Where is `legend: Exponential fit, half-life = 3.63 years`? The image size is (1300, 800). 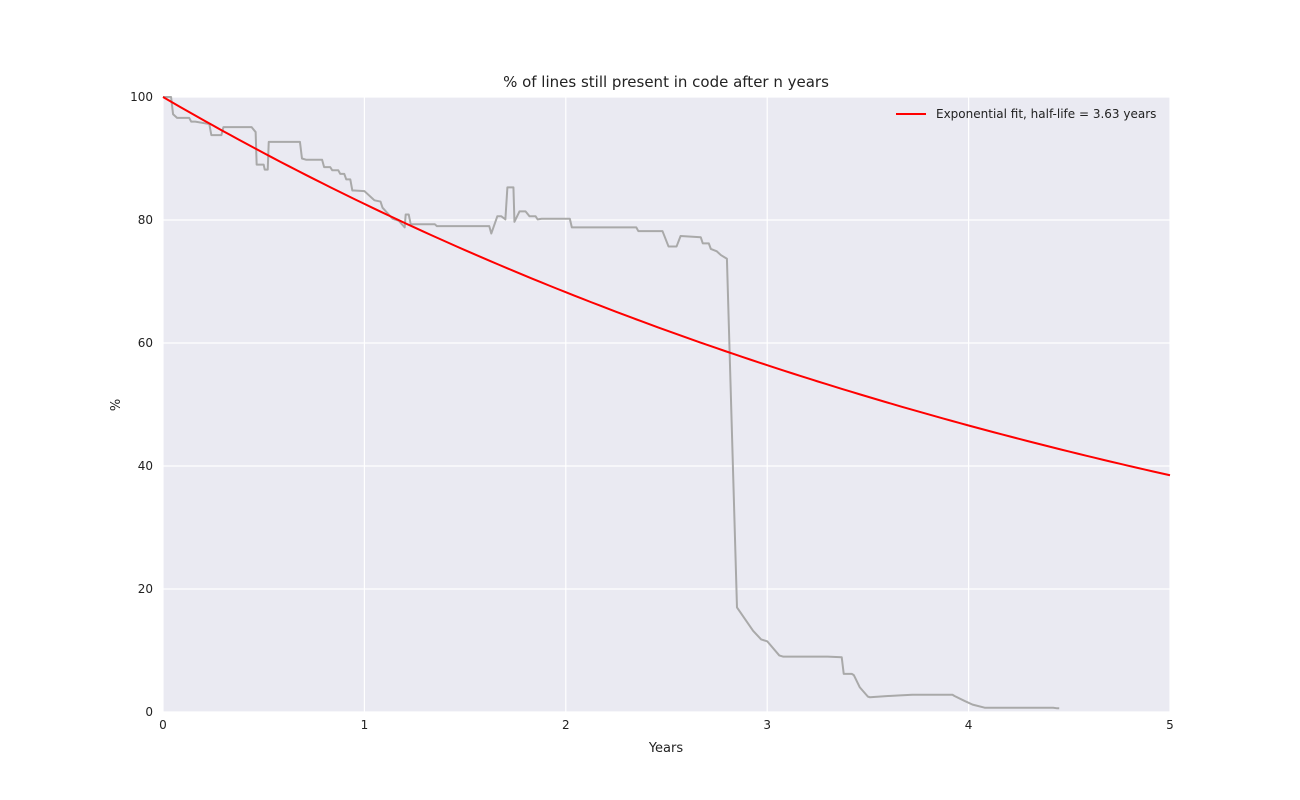 legend: Exponential fit, half-life = 3.63 years is located at coordinates (1026, 114).